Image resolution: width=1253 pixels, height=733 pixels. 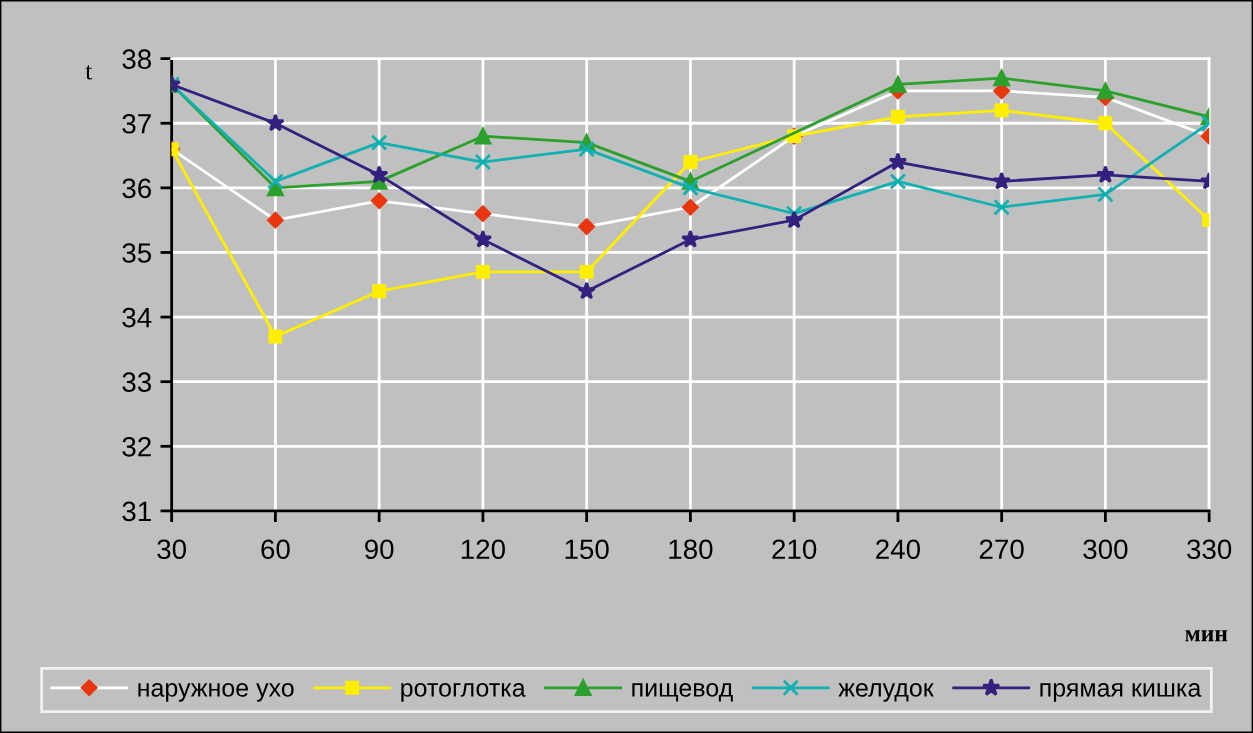 What do you see at coordinates (379, 549) in the screenshot?
I see `x-tick-label: 90` at bounding box center [379, 549].